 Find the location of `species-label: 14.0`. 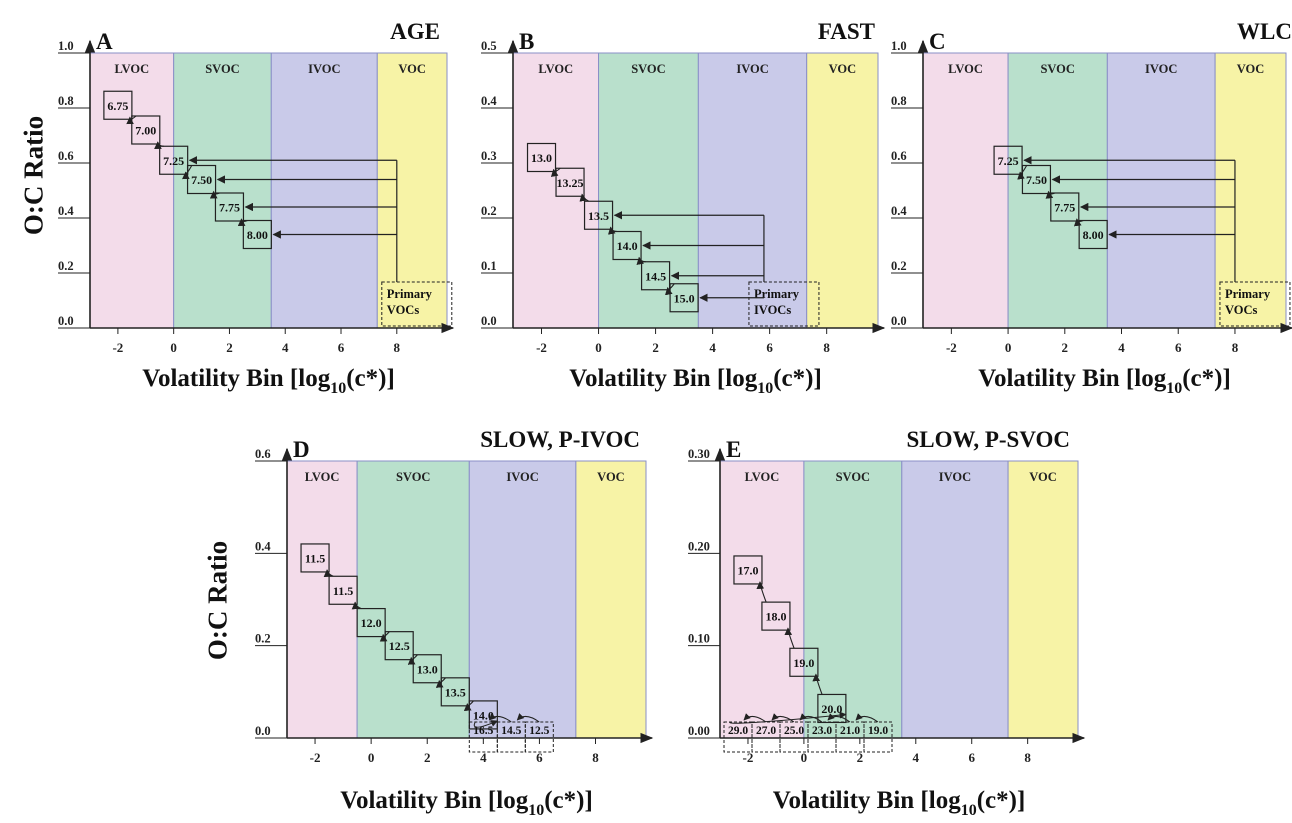

species-label: 14.0 is located at coordinates (483, 715).